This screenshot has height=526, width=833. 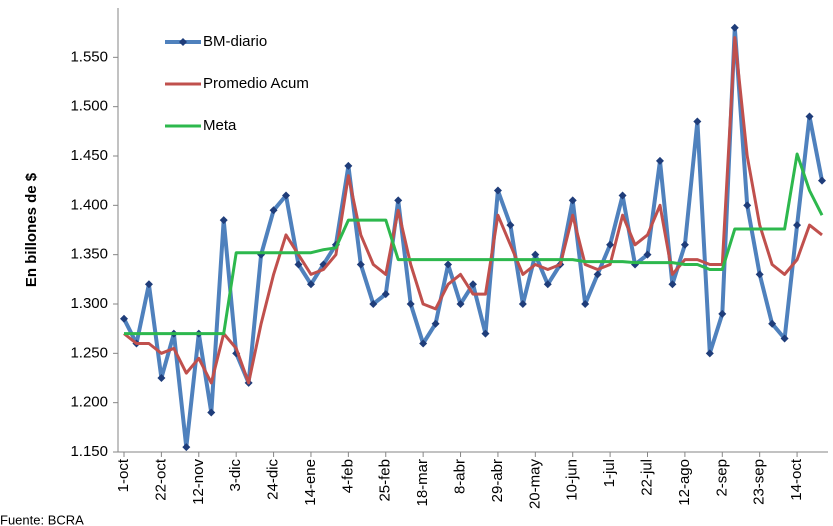 What do you see at coordinates (347, 476) in the screenshot?
I see `x-tick-label: 4-feb` at bounding box center [347, 476].